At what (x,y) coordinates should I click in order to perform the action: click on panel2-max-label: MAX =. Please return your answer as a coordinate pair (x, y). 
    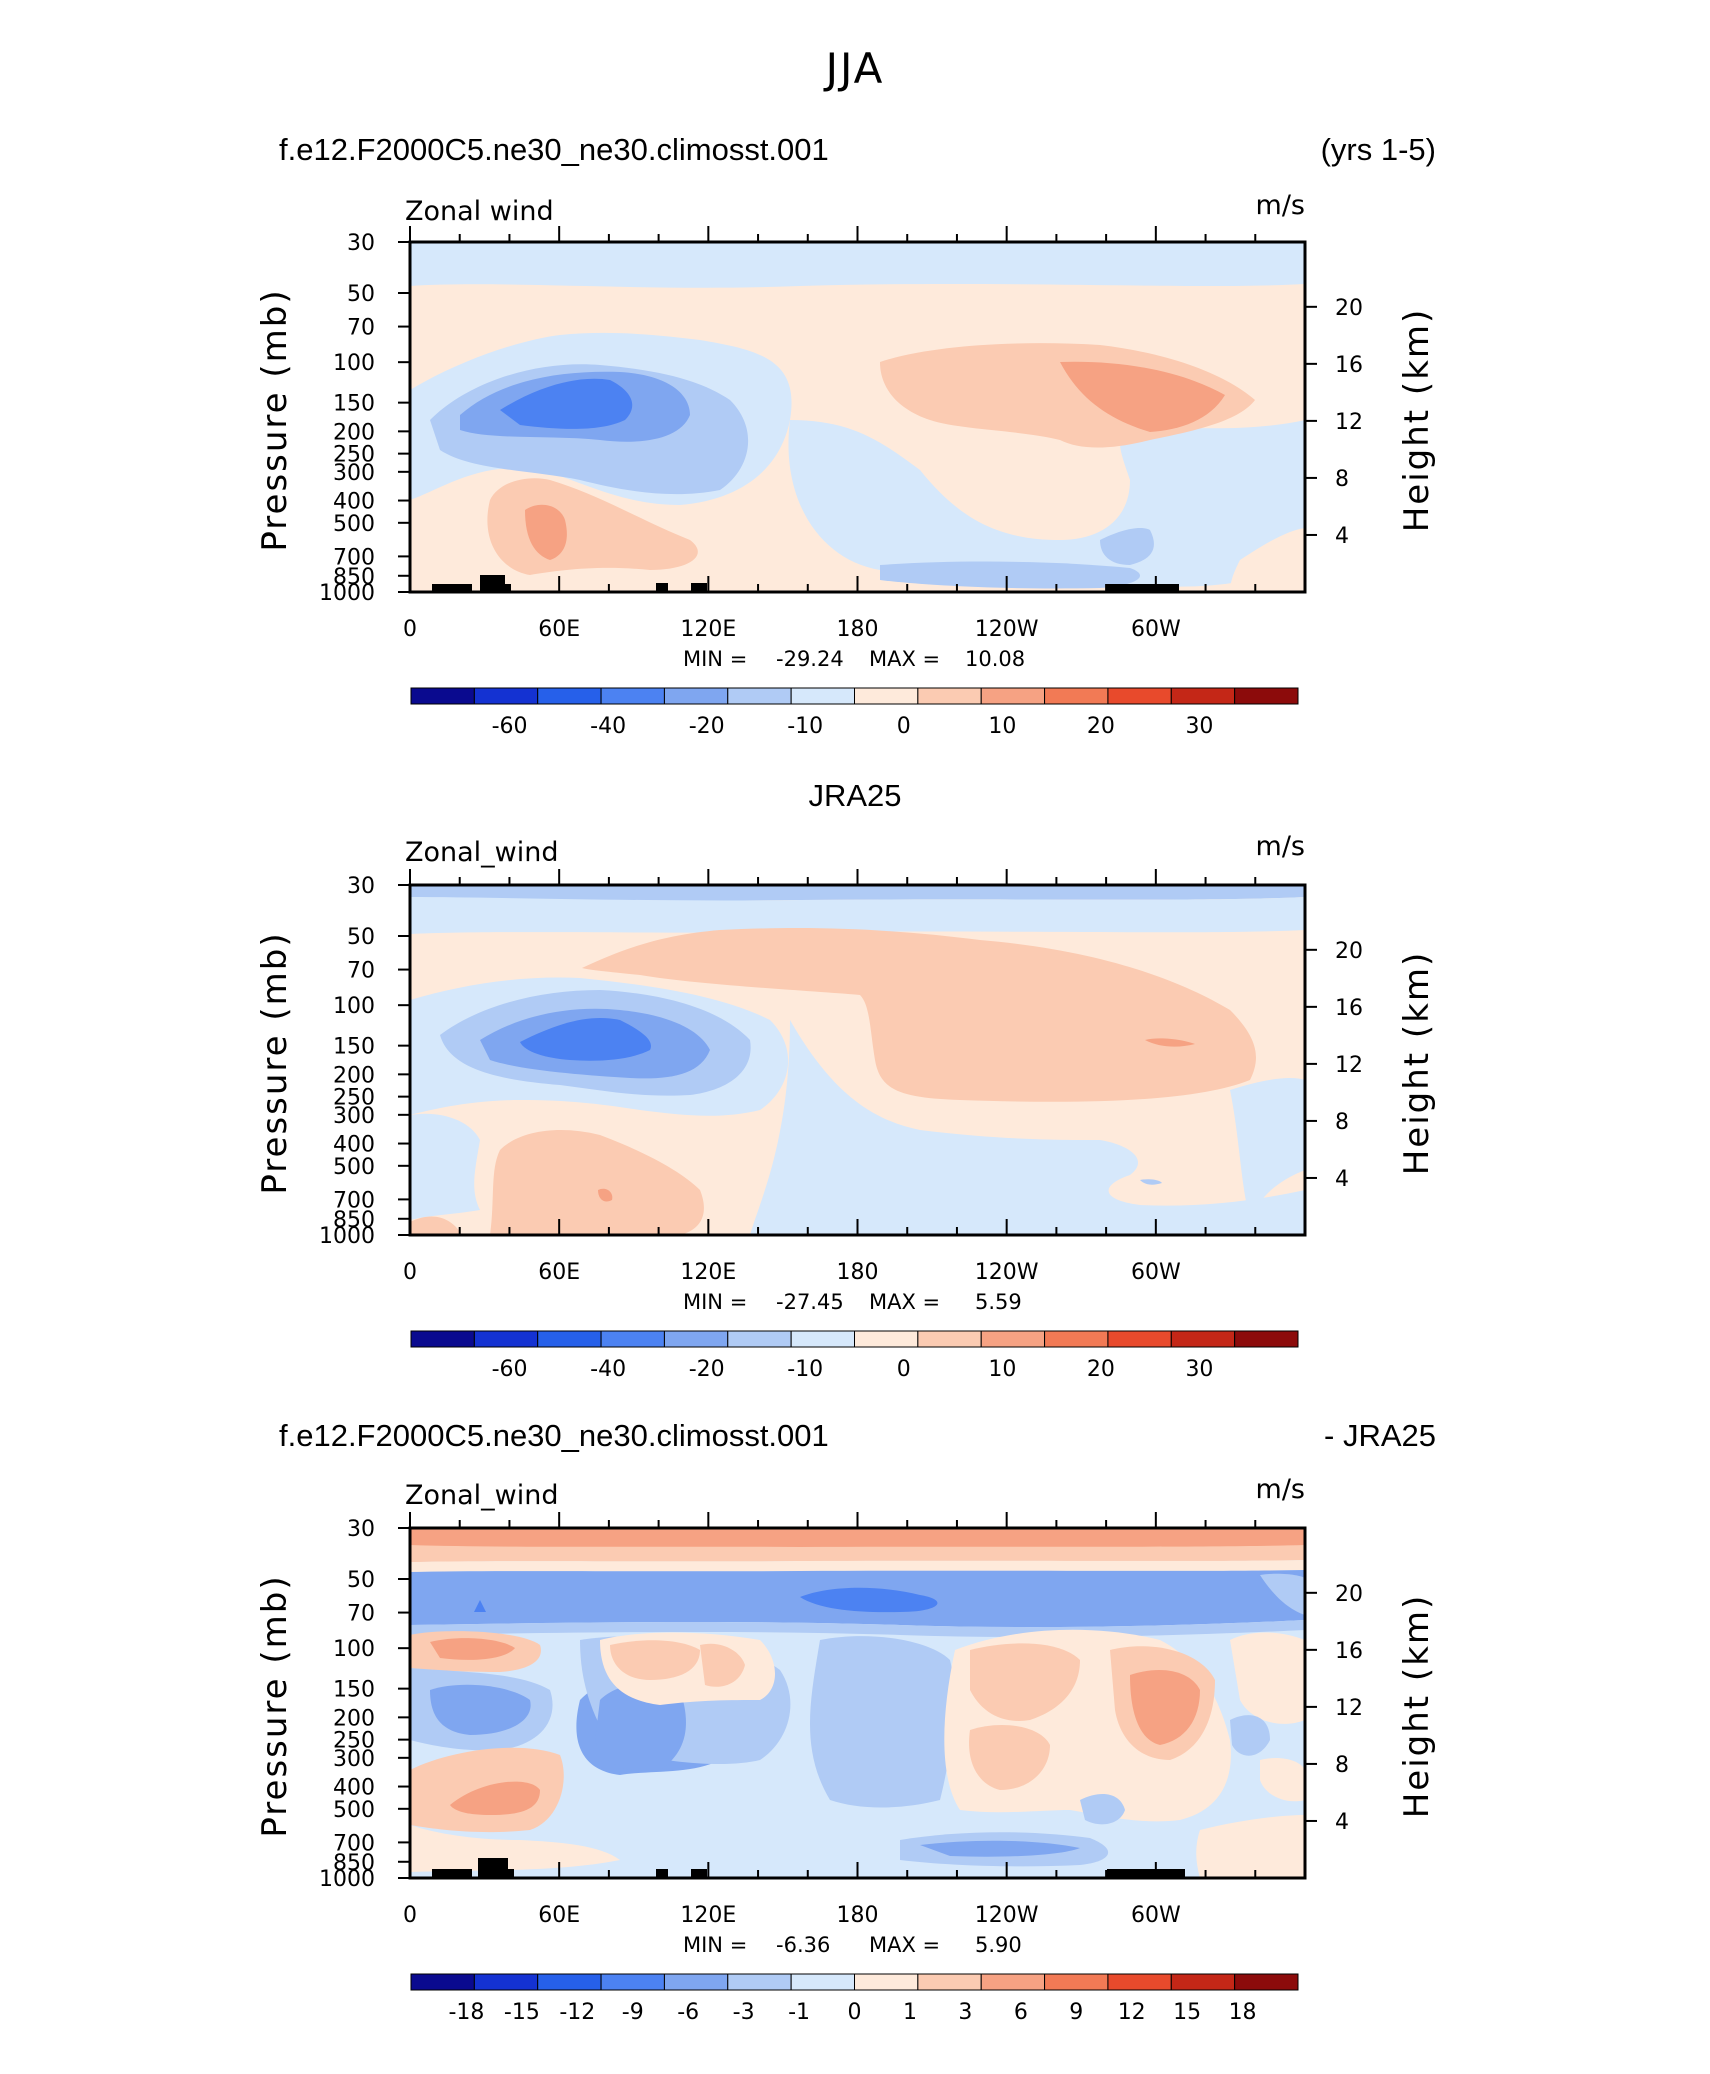
    Looking at the image, I should click on (904, 1302).